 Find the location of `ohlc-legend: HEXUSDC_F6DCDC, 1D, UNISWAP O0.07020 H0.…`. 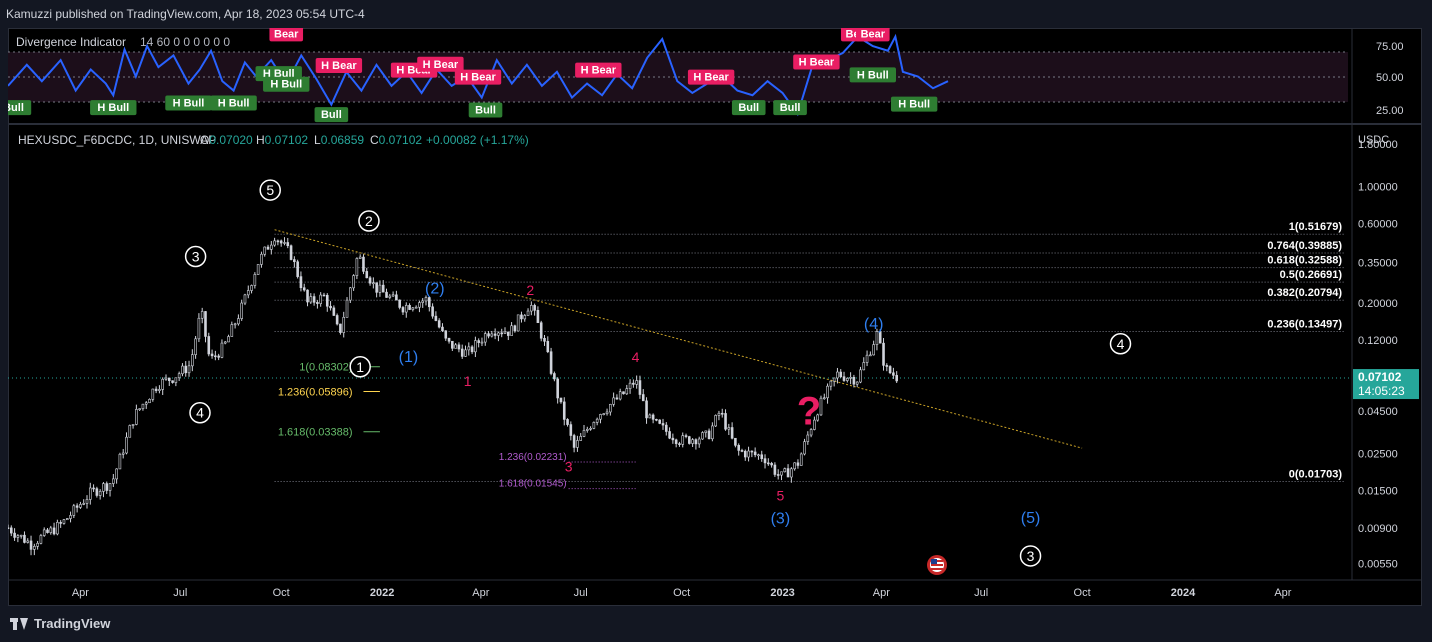

ohlc-legend: HEXUSDC_F6DCDC, 1D, UNISWAP O0.07020 H0.… is located at coordinates (273, 140).